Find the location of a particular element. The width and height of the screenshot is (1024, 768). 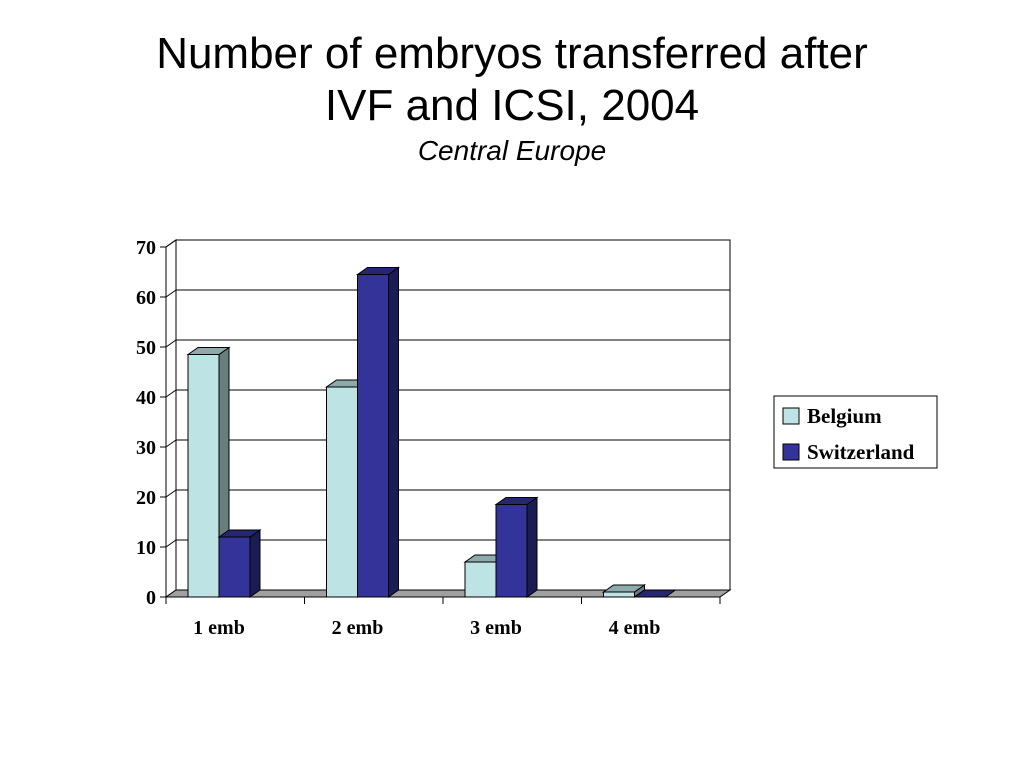

y-tick-label: 20 is located at coordinates (146, 498).